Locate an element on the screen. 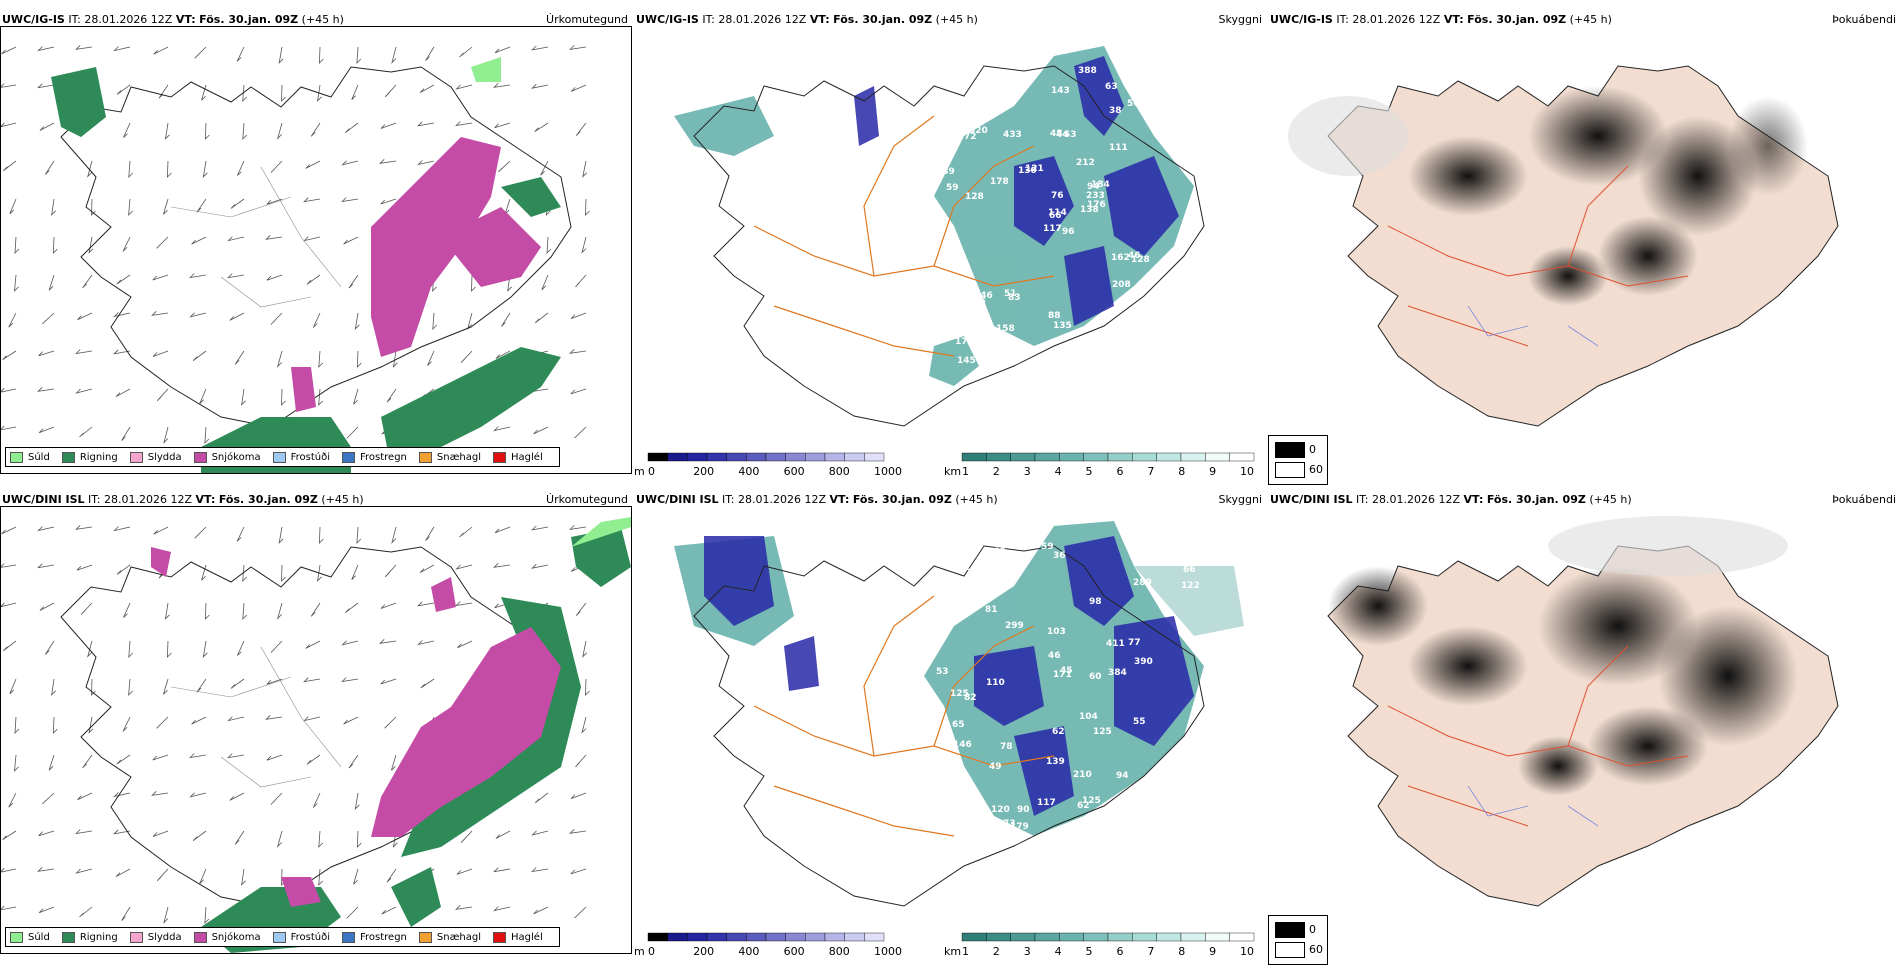  legend-item: Súld is located at coordinates (30, 457).